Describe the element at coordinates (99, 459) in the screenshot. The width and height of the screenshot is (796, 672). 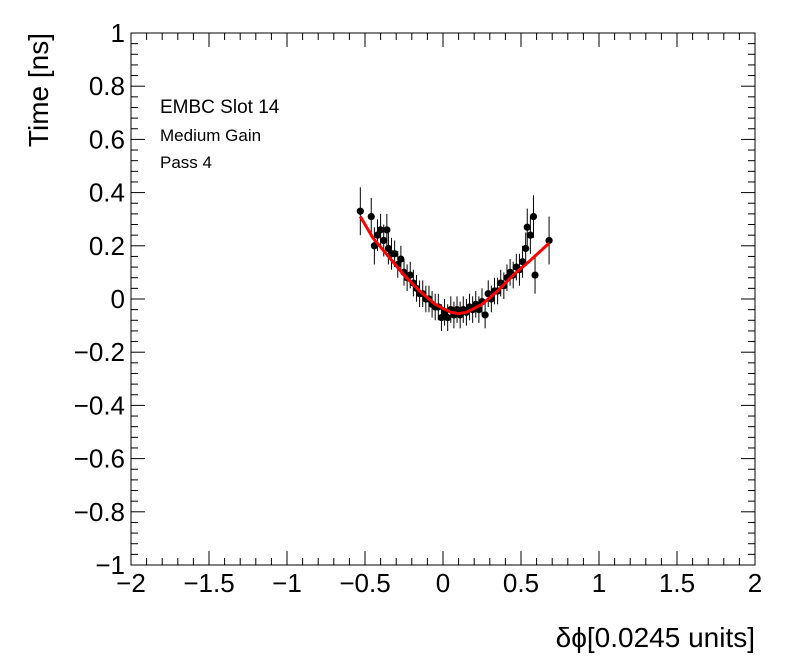
I see `y-tick-label: −0.6` at that location.